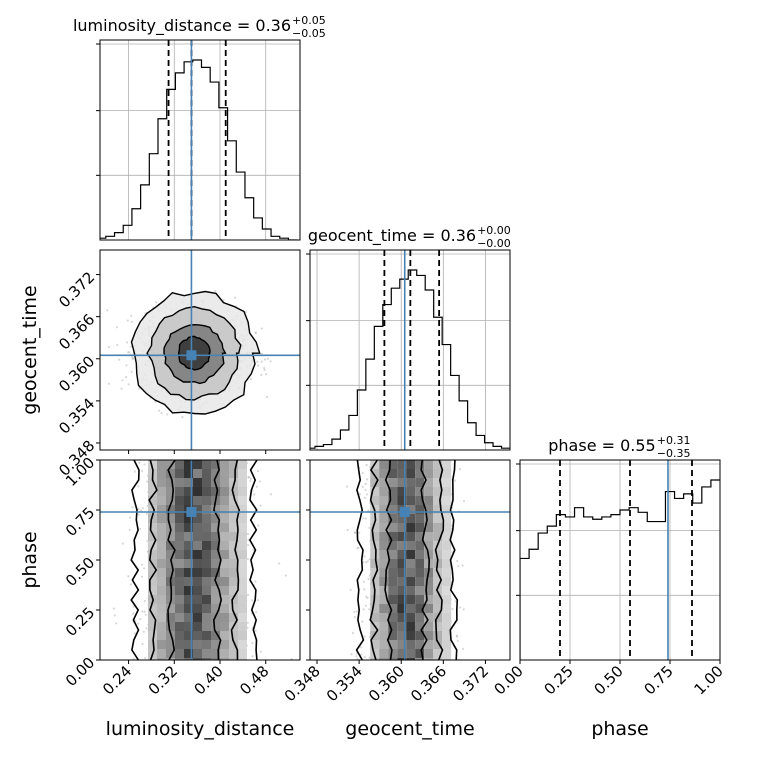 This screenshot has width=760, height=764. What do you see at coordinates (408, 563) in the screenshot?
I see `panel-geocent_time-phase` at bounding box center [408, 563].